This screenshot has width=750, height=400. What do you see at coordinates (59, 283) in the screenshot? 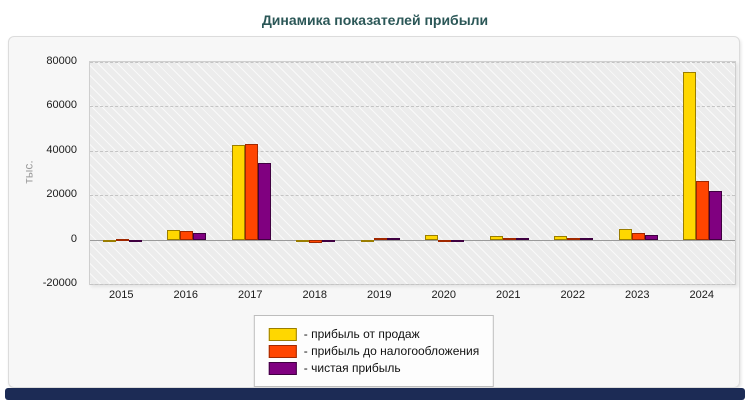
I see `y-tick-label: -20000` at bounding box center [59, 283].